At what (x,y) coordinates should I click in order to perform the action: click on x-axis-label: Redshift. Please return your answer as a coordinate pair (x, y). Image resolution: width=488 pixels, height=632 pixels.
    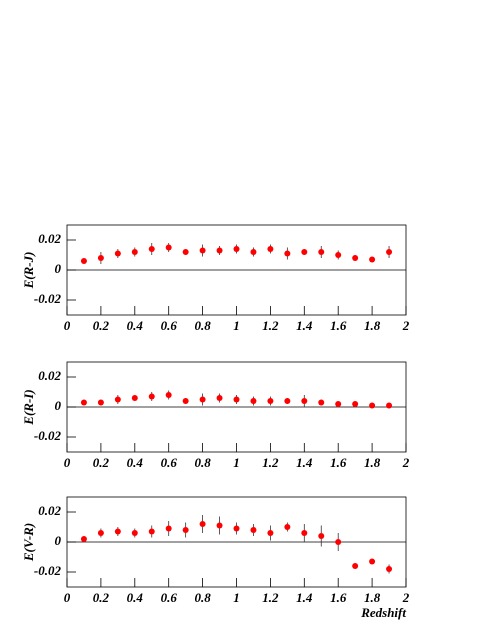
    Looking at the image, I should click on (383, 612).